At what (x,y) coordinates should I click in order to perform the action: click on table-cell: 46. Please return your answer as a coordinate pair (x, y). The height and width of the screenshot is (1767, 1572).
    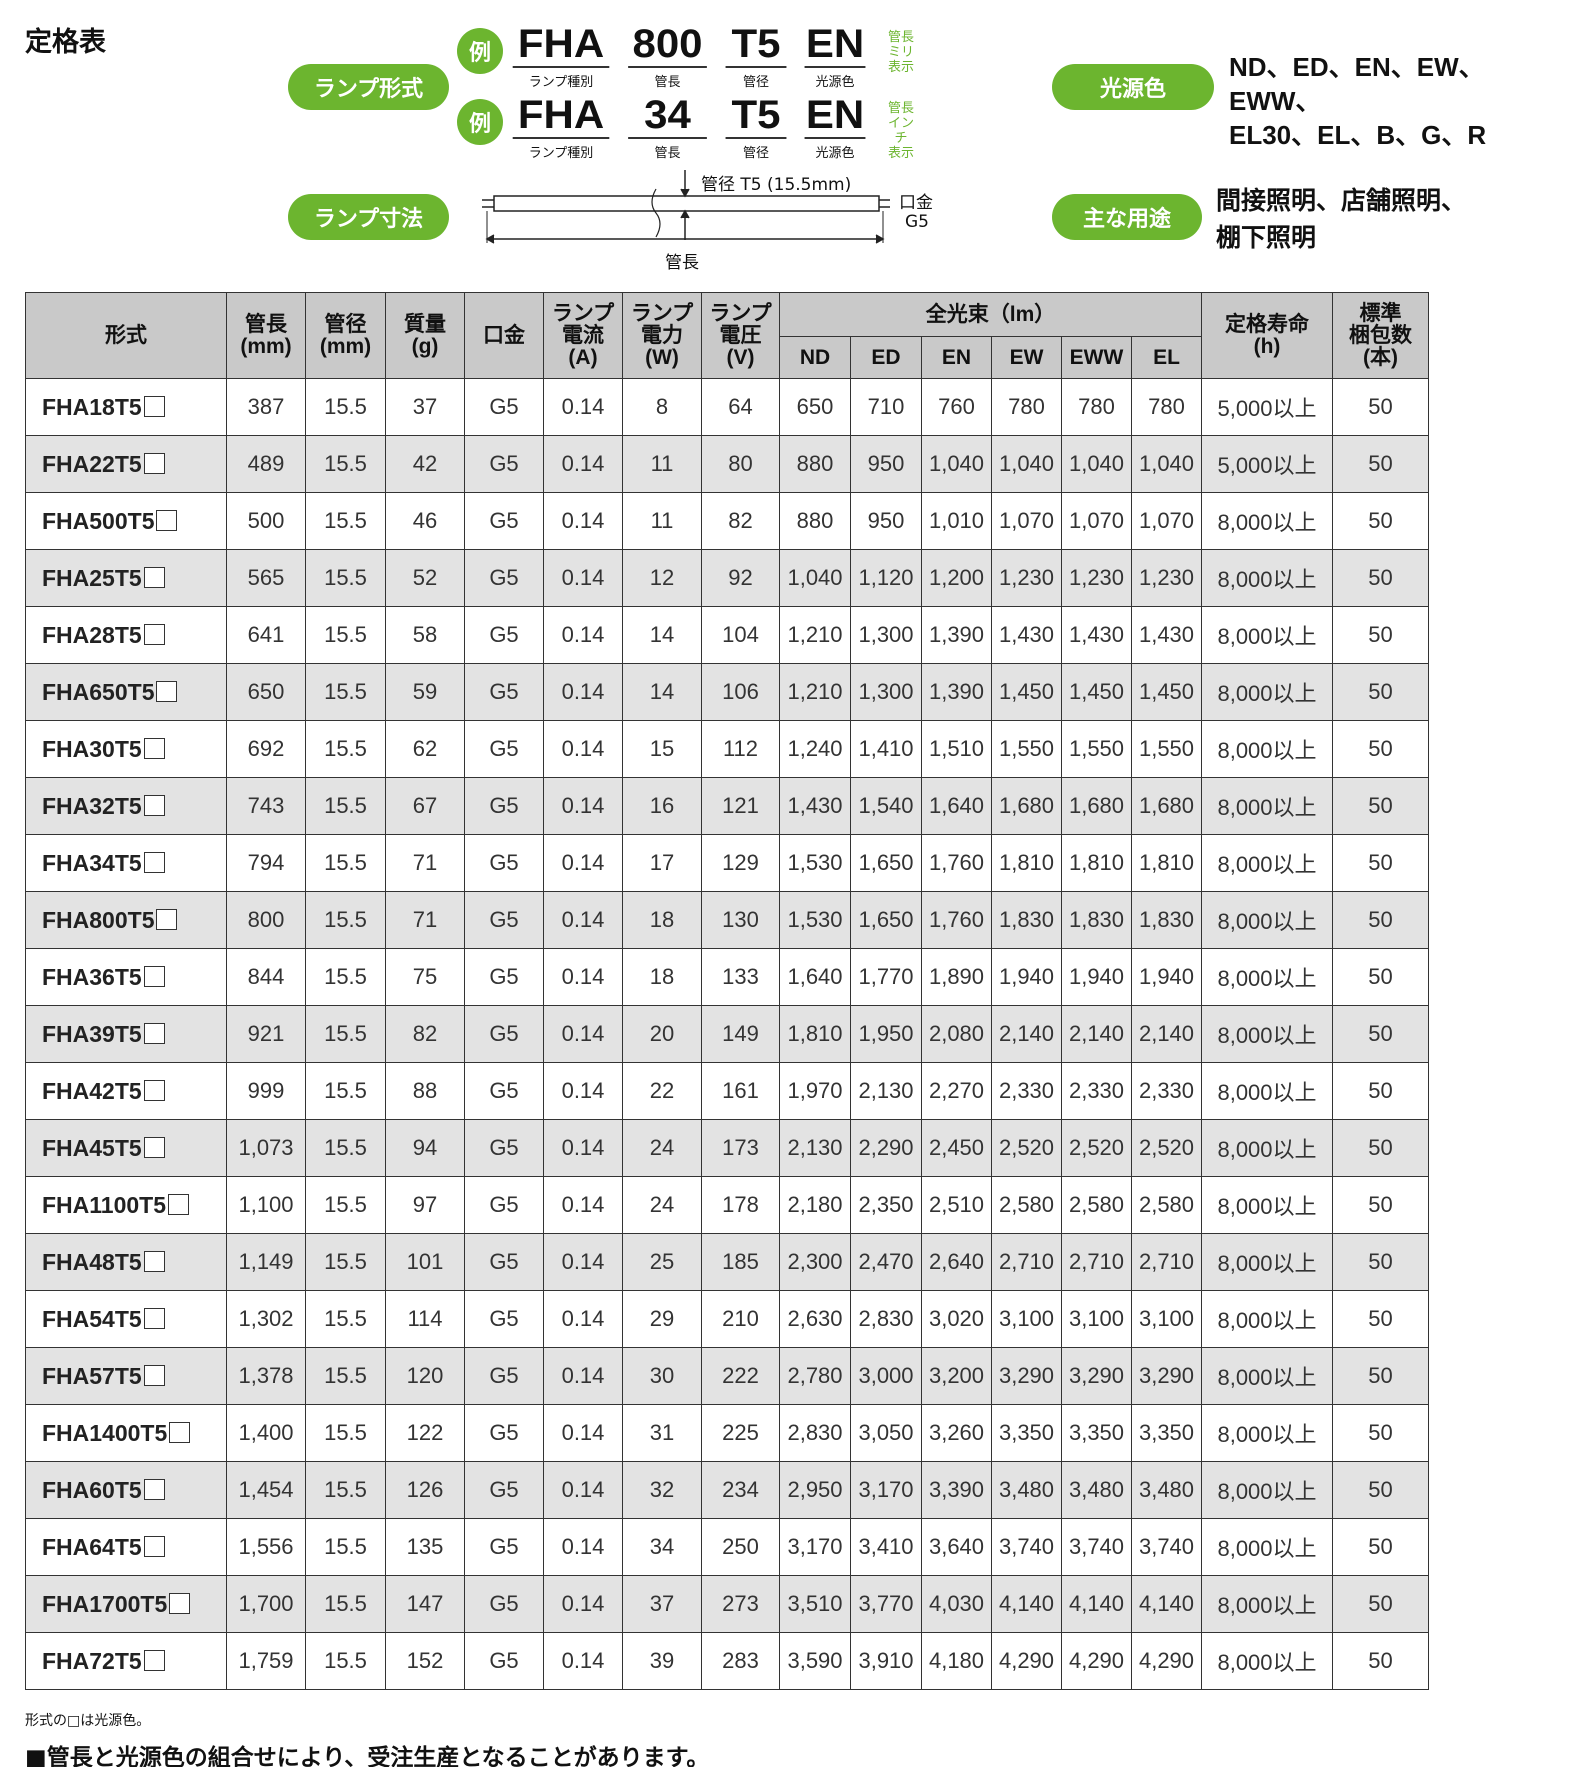
    Looking at the image, I should click on (425, 521).